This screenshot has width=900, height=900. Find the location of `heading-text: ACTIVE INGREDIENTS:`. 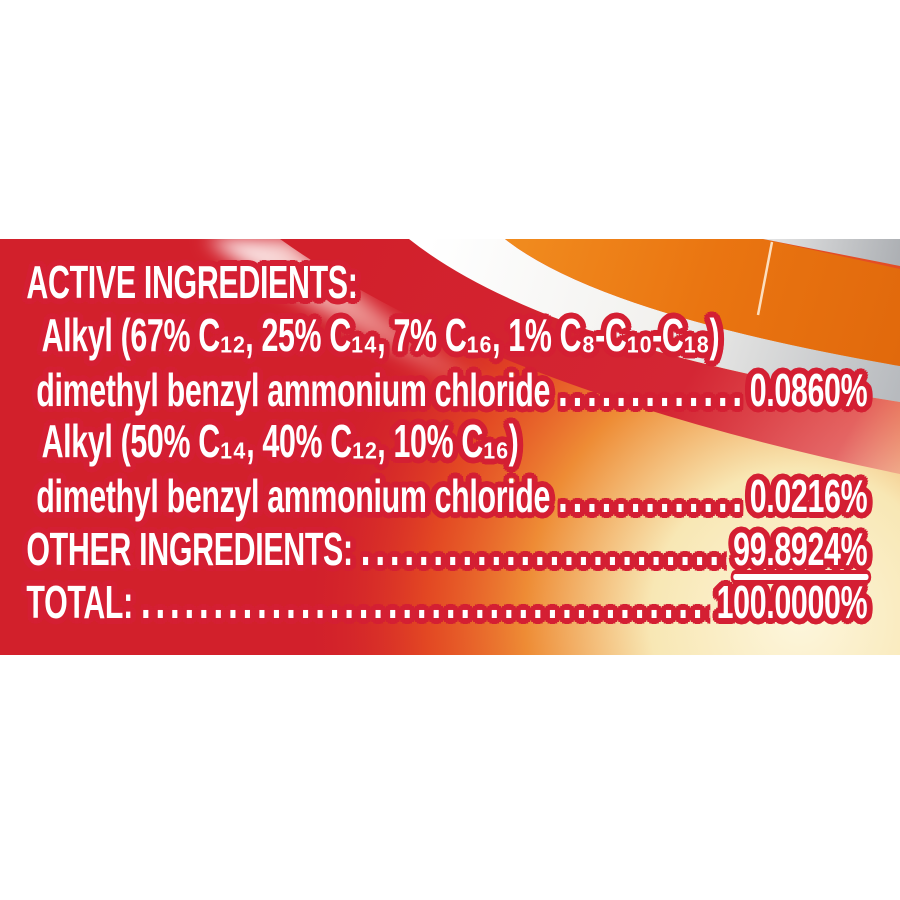

heading-text: ACTIVE INGREDIENTS: is located at coordinates (192, 282).